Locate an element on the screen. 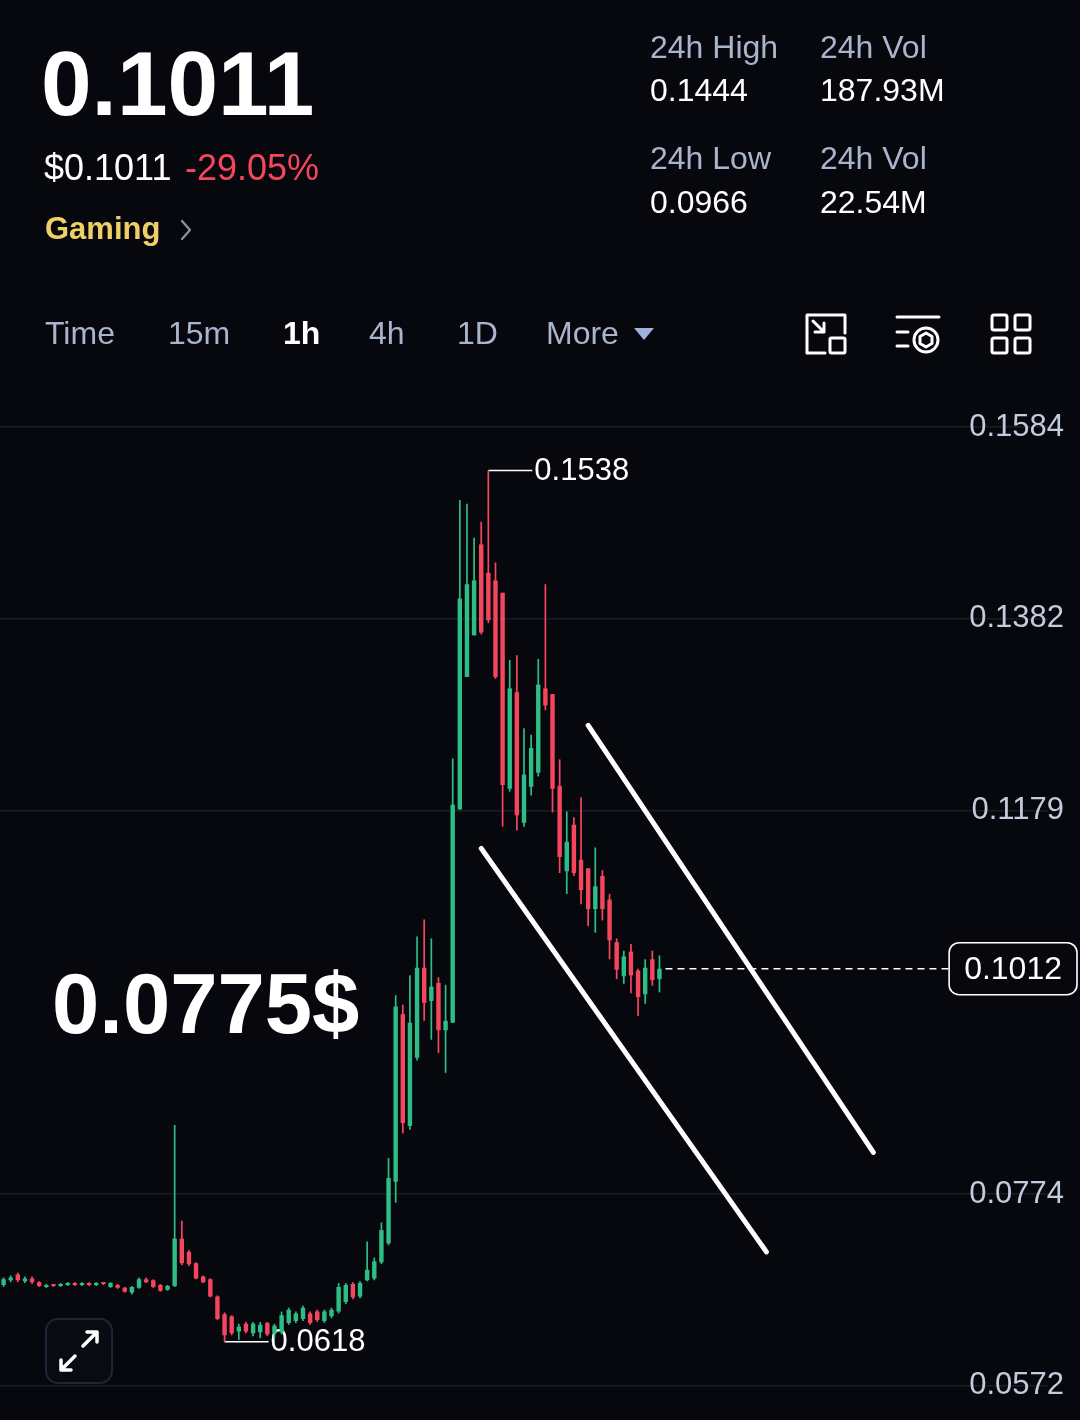 The width and height of the screenshot is (1080, 1420). annotation: 0.0775$ is located at coordinates (206, 1003).